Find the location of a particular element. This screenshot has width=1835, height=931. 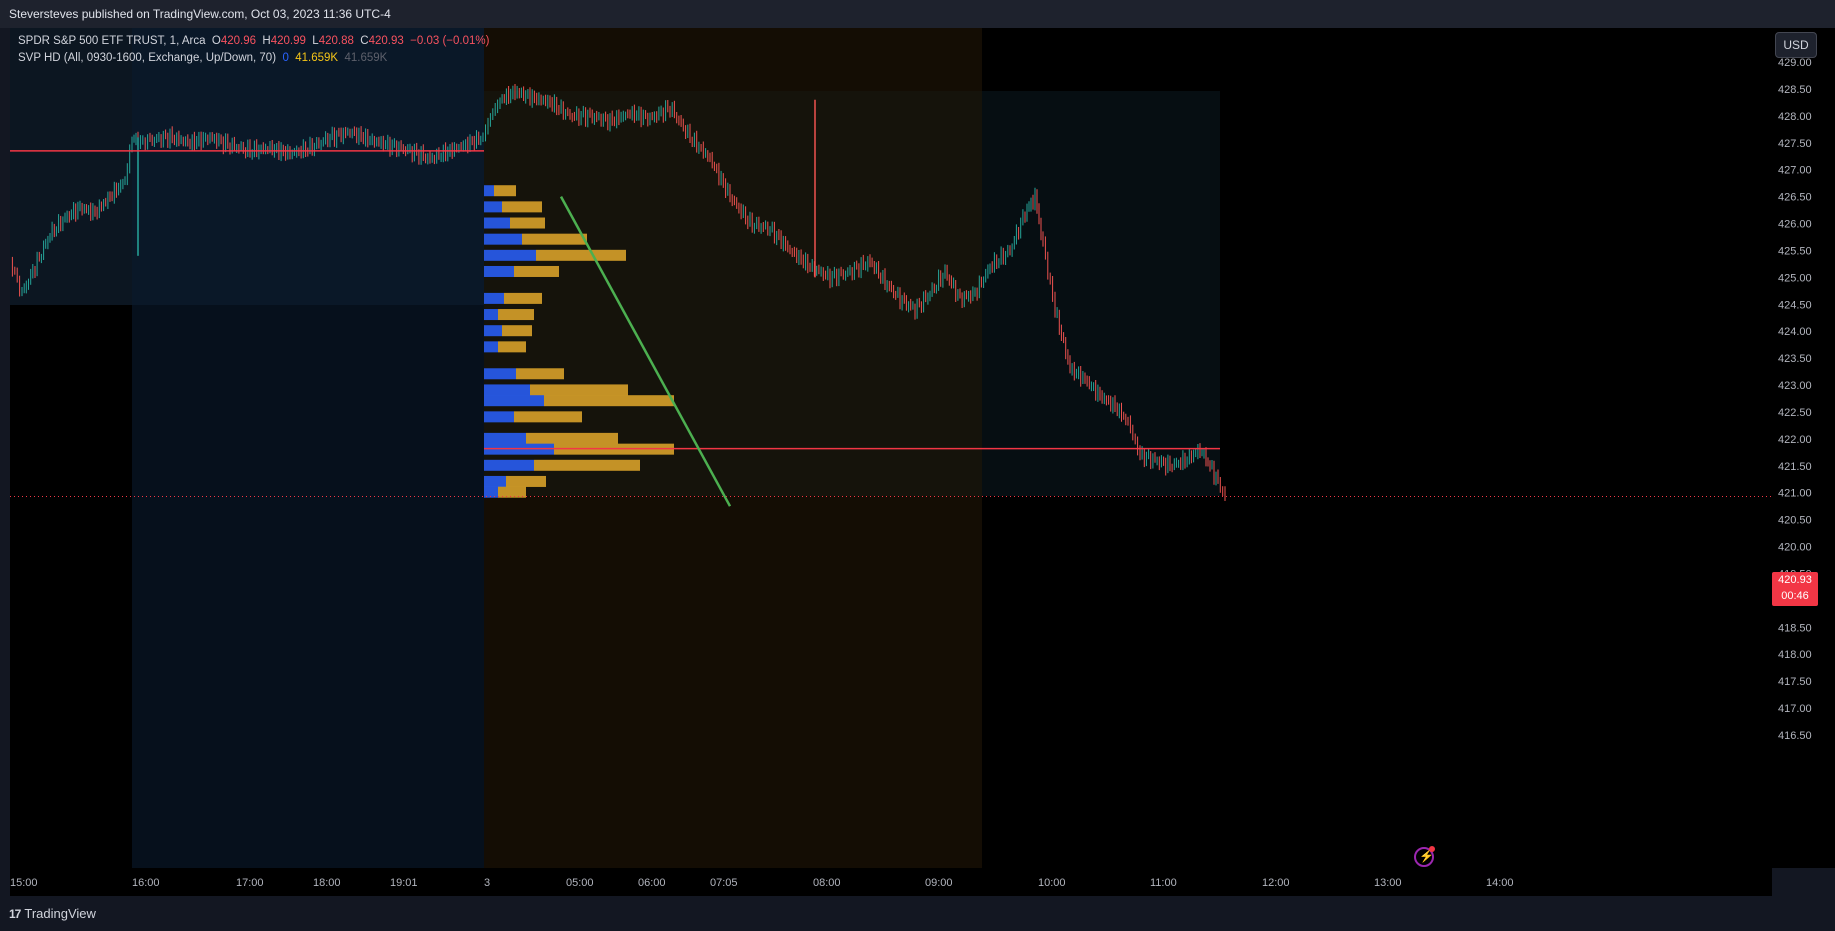

price-tick-label: 428.50 is located at coordinates (1795, 90).